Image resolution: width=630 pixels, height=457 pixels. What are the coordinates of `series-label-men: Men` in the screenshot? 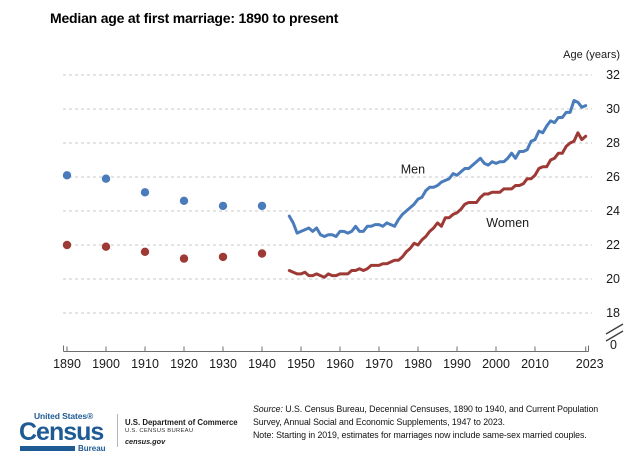 It's located at (413, 170).